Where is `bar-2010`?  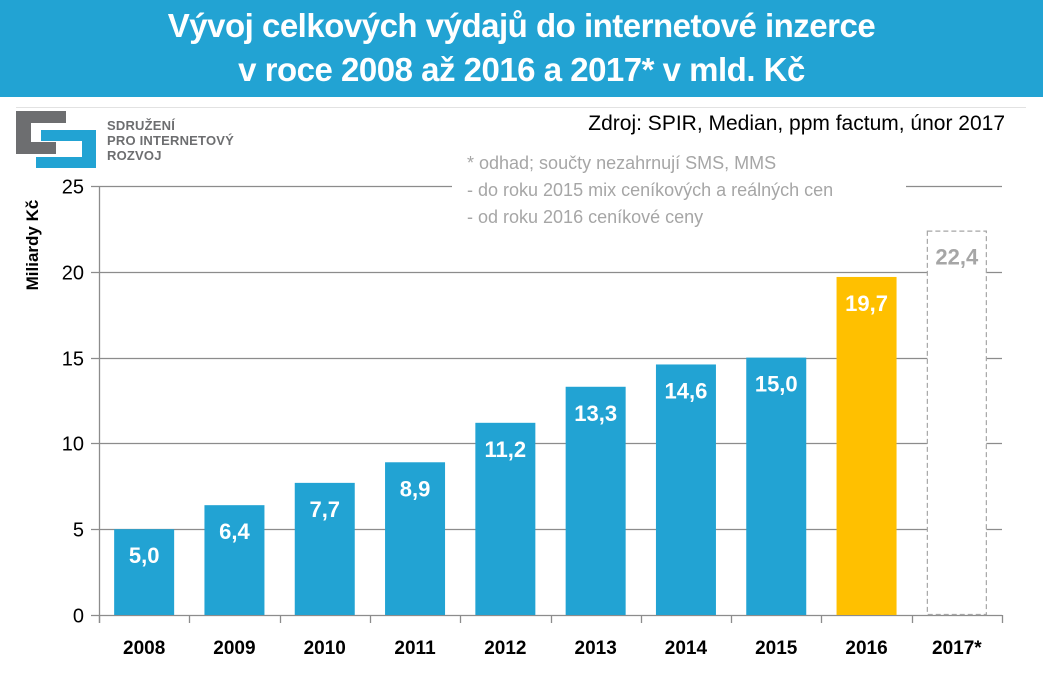 bar-2010 is located at coordinates (324, 548).